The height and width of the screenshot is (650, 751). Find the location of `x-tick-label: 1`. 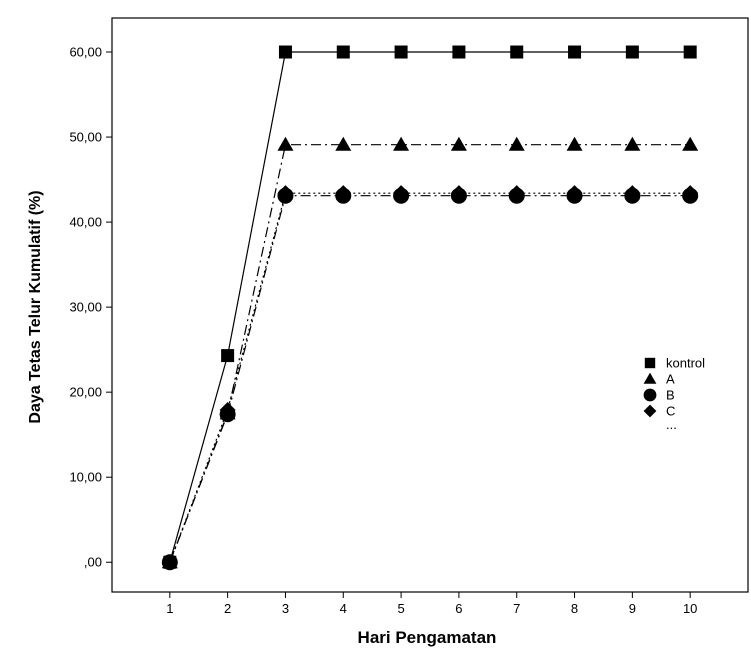

x-tick-label: 1 is located at coordinates (169, 608).